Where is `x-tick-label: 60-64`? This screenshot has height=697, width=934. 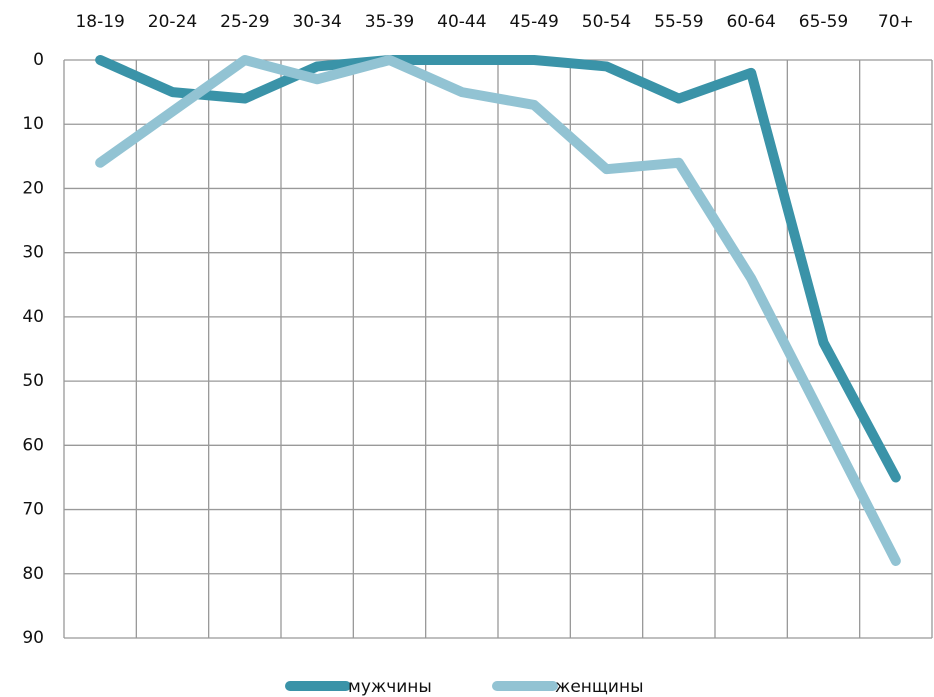
x-tick-label: 60-64 is located at coordinates (750, 22).